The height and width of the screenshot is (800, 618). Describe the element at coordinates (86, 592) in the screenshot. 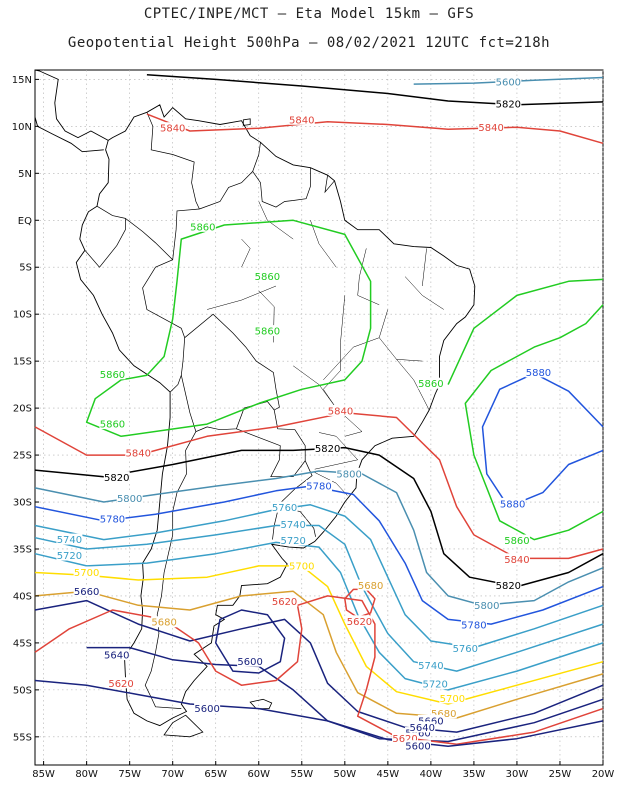

I see `contour-label: 5660` at that location.